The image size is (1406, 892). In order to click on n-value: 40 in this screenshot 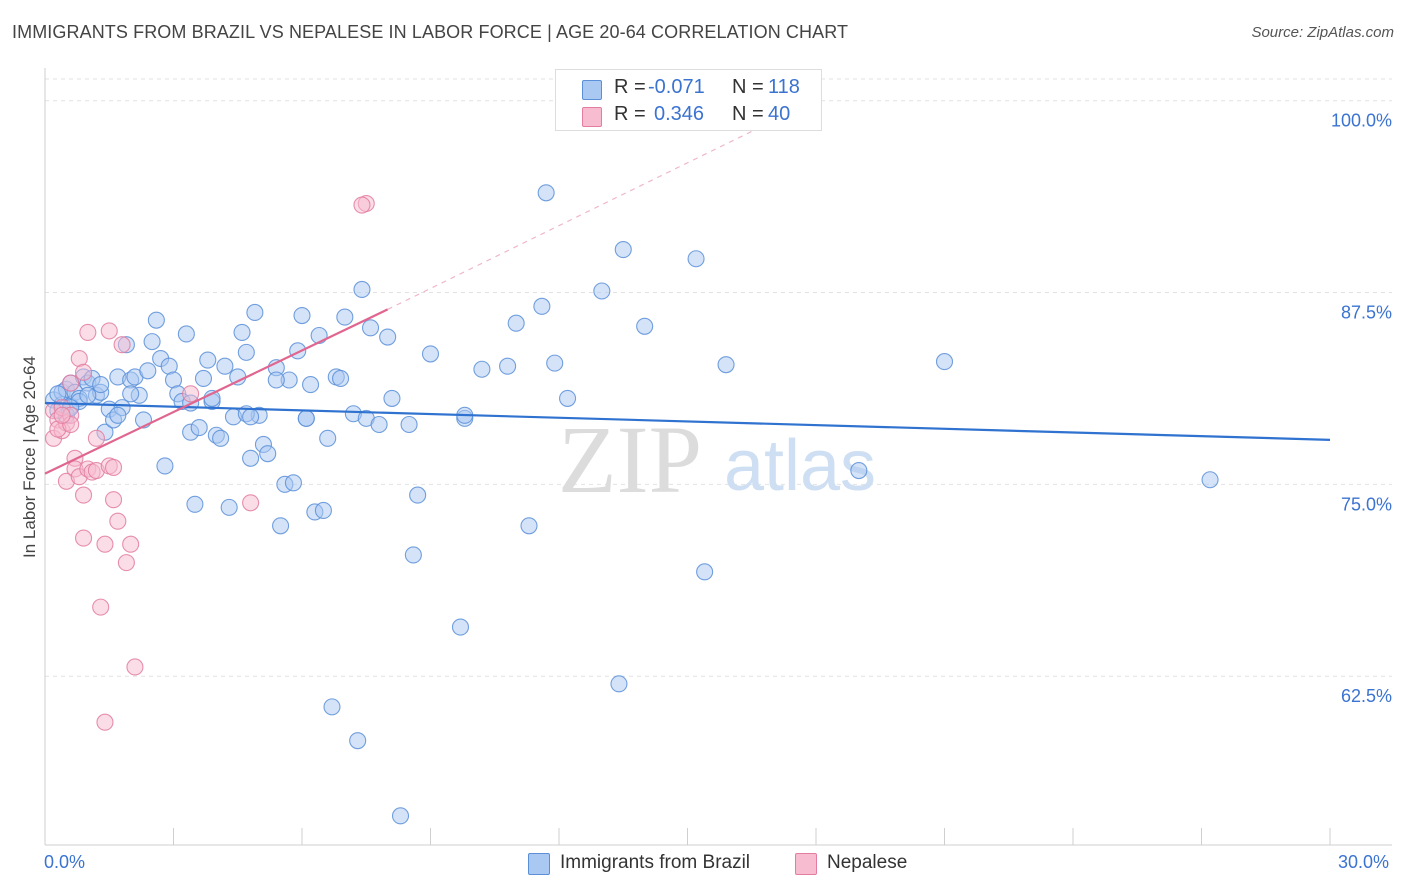, I will do `click(779, 114)`.